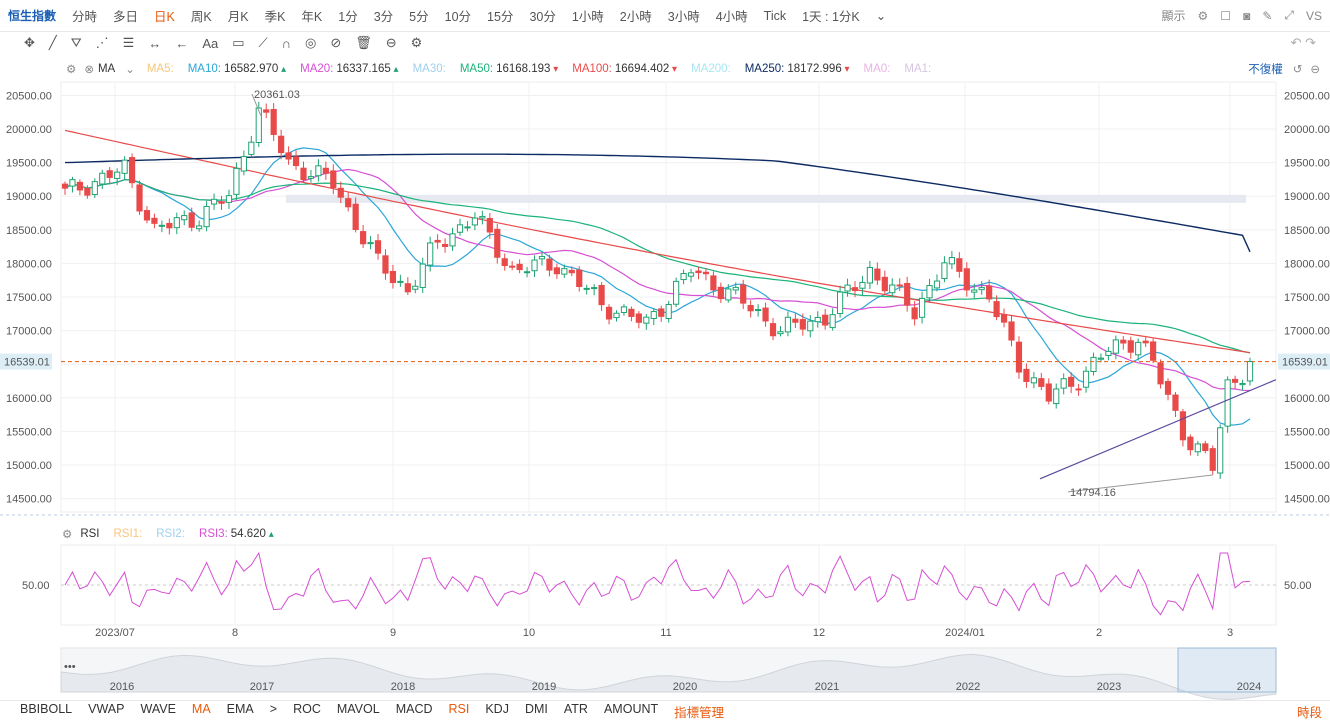 The image size is (1330, 722). What do you see at coordinates (1315, 70) in the screenshot?
I see `minimize-icon: ⊖` at bounding box center [1315, 70].